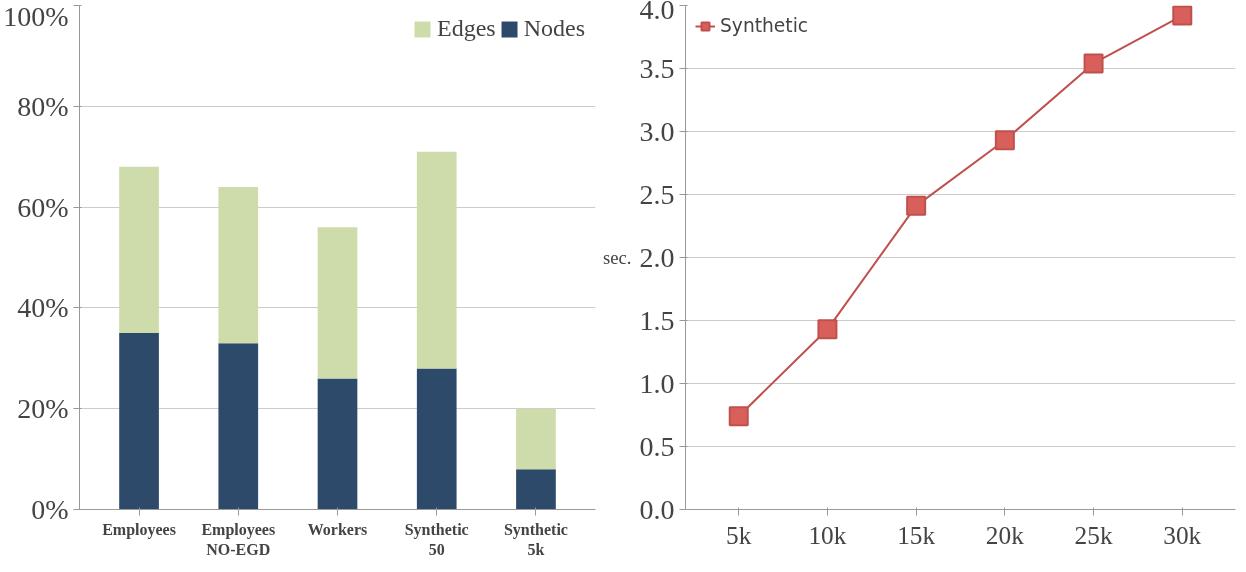 This screenshot has width=1246, height=572. What do you see at coordinates (1093, 534) in the screenshot?
I see `x-tick-label: 25k` at bounding box center [1093, 534].